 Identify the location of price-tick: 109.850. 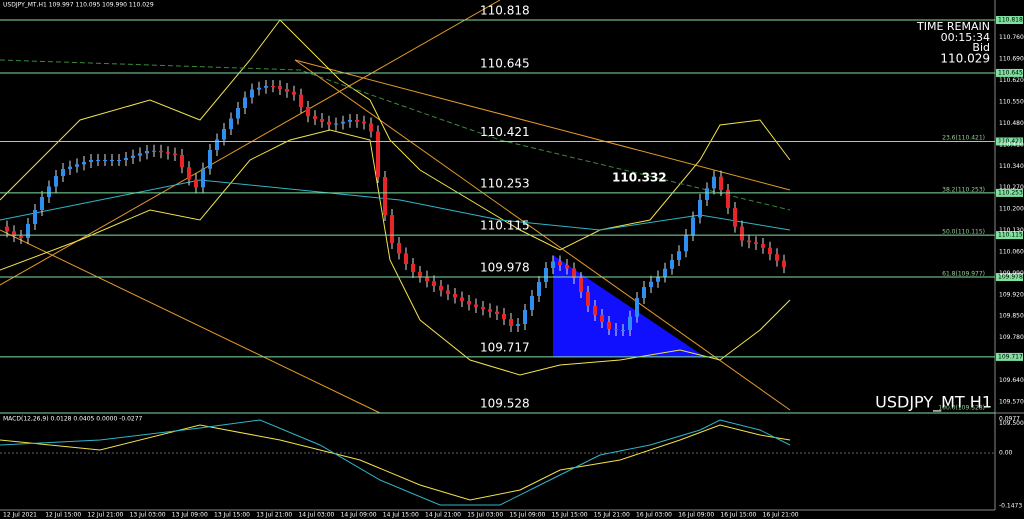
(1011, 316).